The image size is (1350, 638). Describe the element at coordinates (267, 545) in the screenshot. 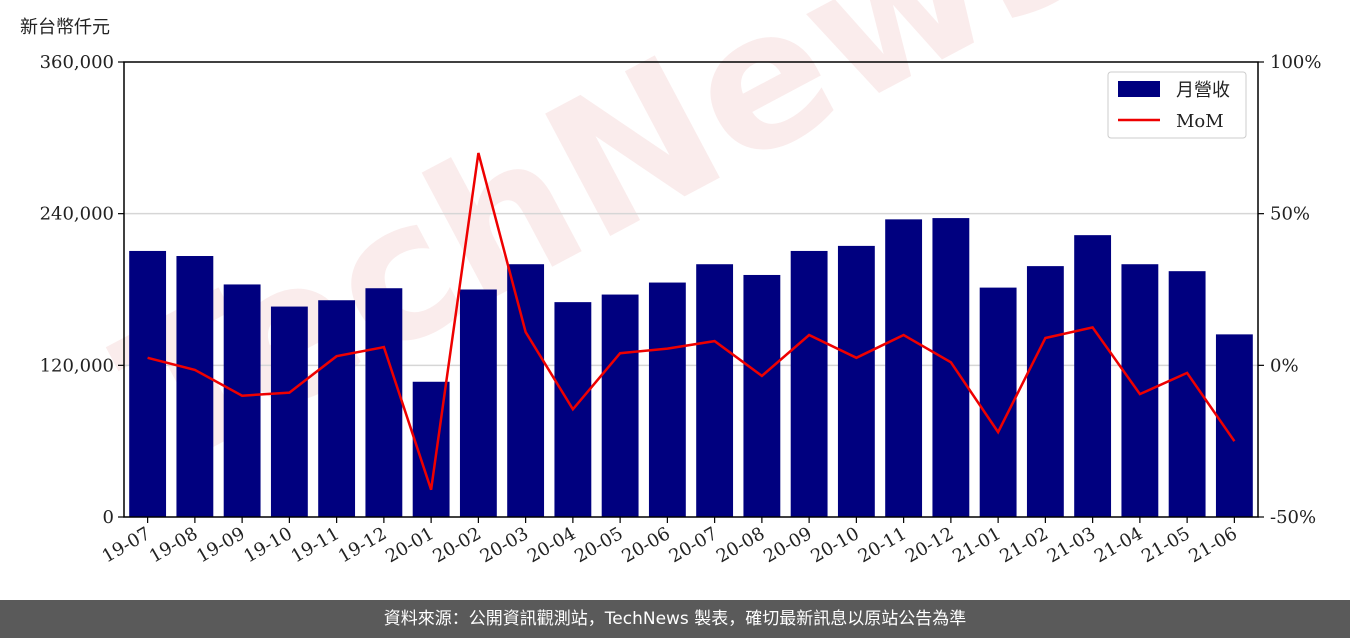

I see `x-tick-label: 19-10` at that location.